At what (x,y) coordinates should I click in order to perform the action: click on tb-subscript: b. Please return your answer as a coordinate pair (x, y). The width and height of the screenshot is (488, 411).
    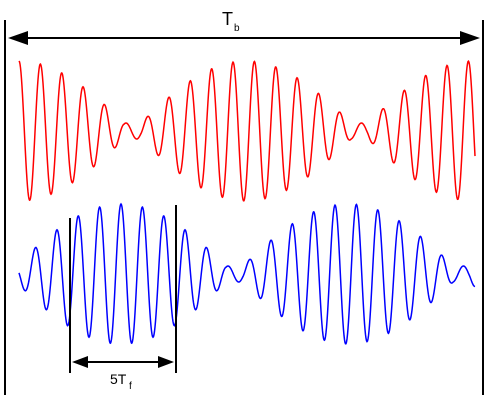
    Looking at the image, I should click on (237, 28).